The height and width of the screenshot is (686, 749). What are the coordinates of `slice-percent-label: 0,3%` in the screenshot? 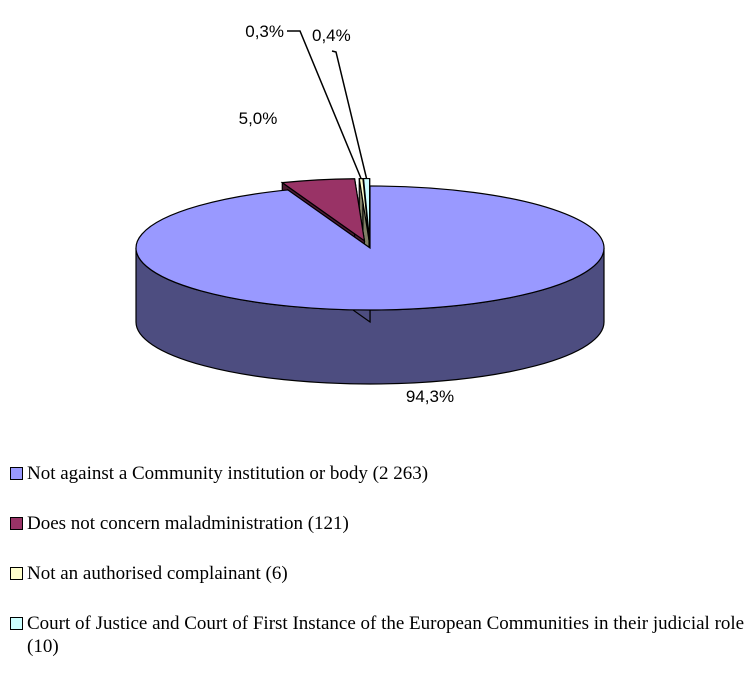 It's located at (264, 31).